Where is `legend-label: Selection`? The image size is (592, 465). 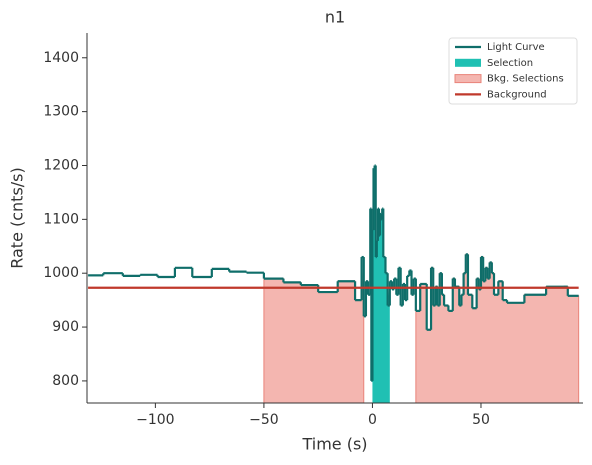 legend-label: Selection is located at coordinates (510, 63).